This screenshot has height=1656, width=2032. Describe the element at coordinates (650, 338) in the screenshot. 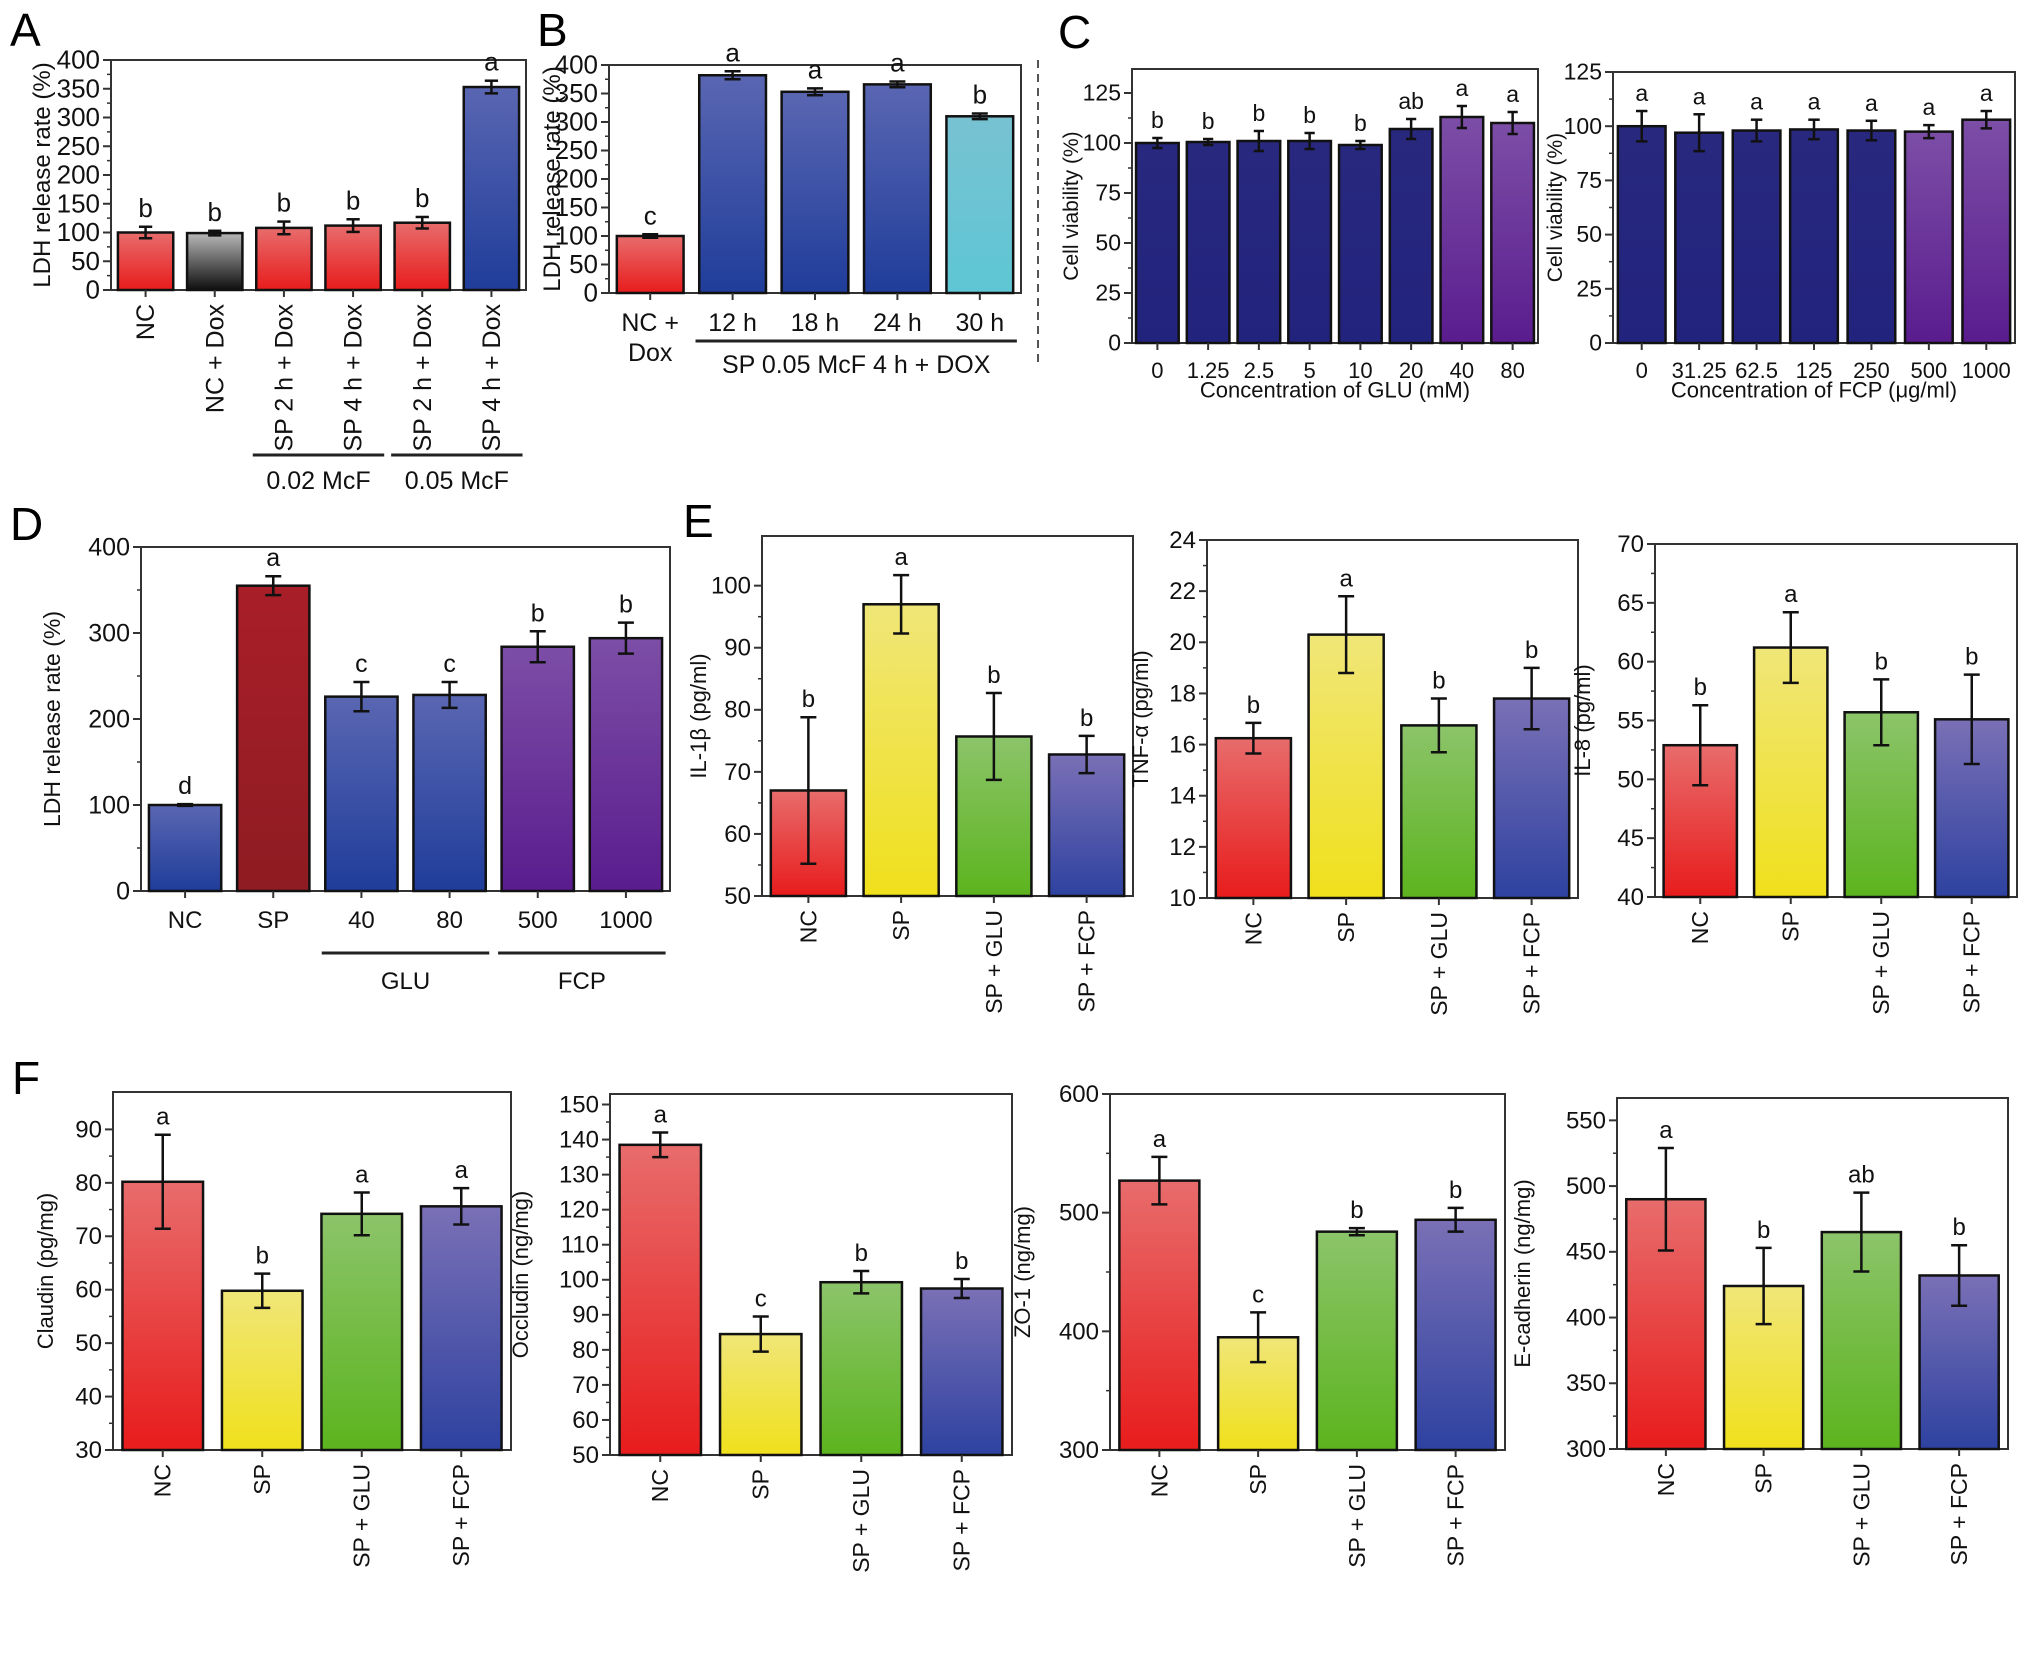

I see `x-tick-label: NC + Dox` at that location.